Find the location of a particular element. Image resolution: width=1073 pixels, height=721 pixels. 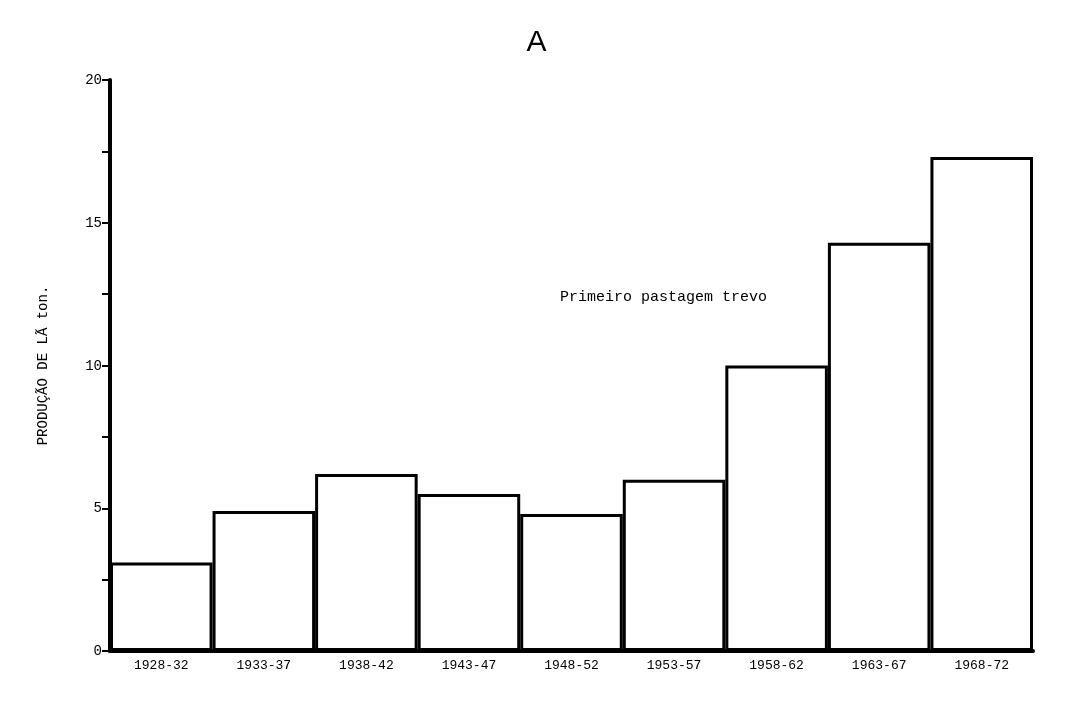

y-axis-title: PRODUÇÃO DE LÃ ton. is located at coordinates (43, 365).